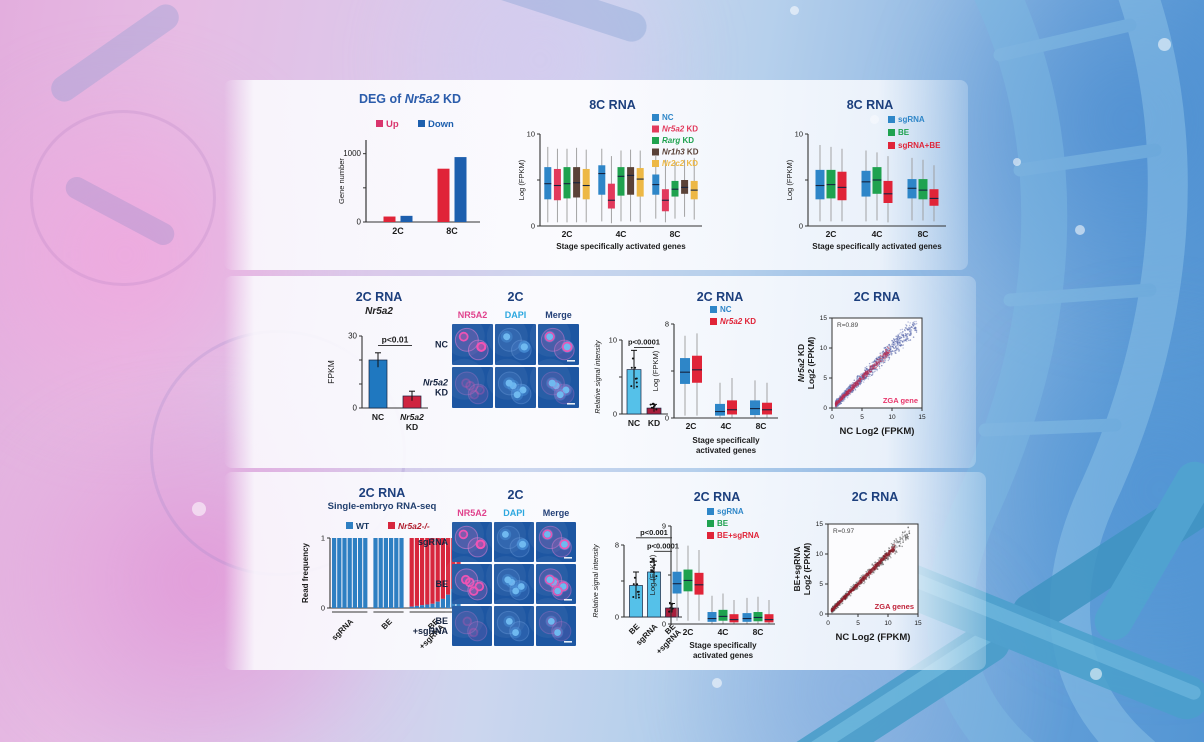 Image resolution: width=1204 pixels, height=742 pixels. Describe the element at coordinates (617, 545) in the screenshot. I see `svg-text: 8` at that location.